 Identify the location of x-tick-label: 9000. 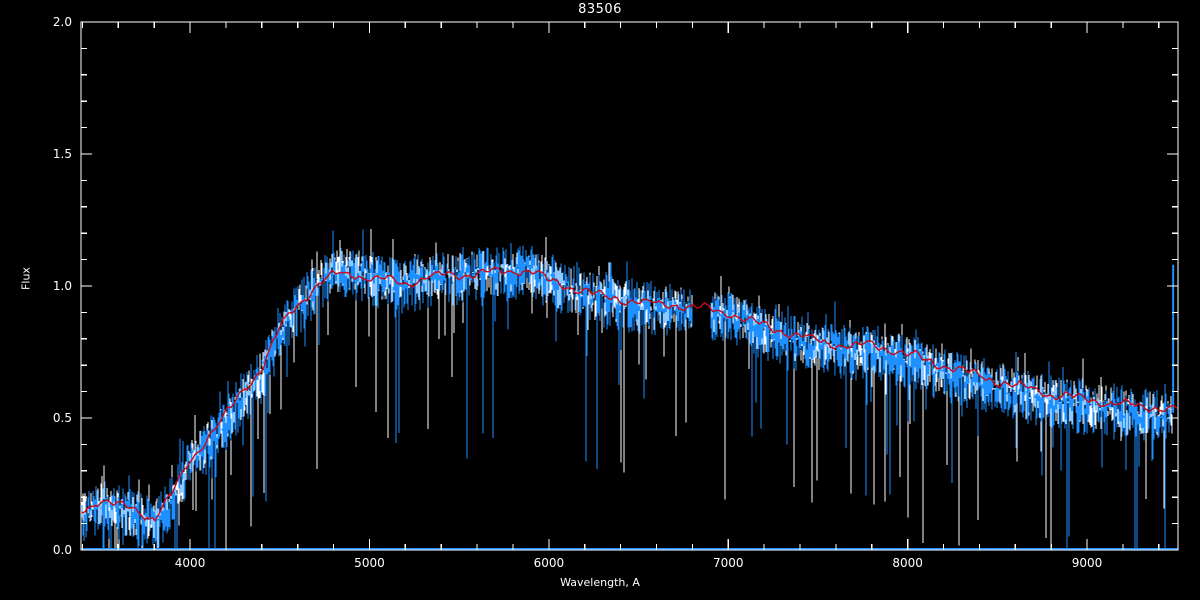
(1087, 563).